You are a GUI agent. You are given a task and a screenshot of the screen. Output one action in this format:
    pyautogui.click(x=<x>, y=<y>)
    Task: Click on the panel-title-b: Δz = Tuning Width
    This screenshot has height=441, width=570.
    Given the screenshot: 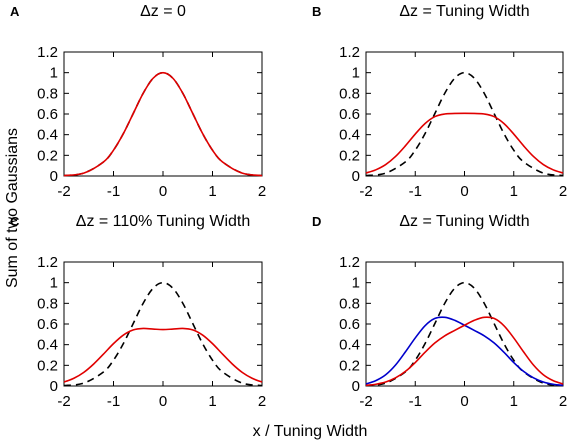 What is the action you would take?
    pyautogui.click(x=464, y=11)
    